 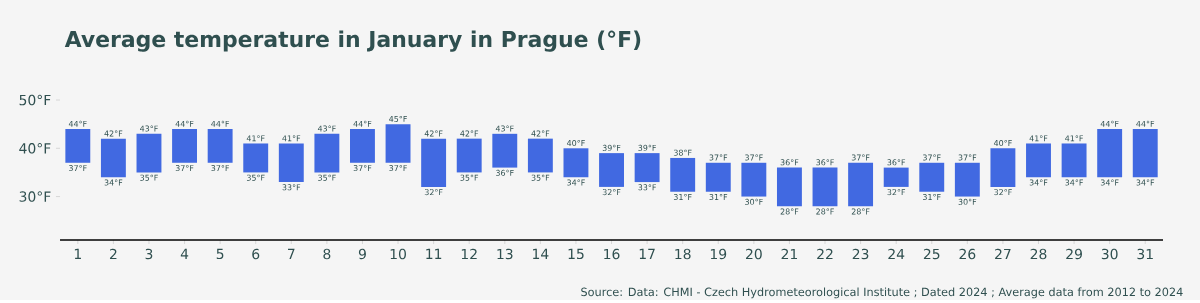 I want to click on x-tick-label: 10, so click(x=398, y=254).